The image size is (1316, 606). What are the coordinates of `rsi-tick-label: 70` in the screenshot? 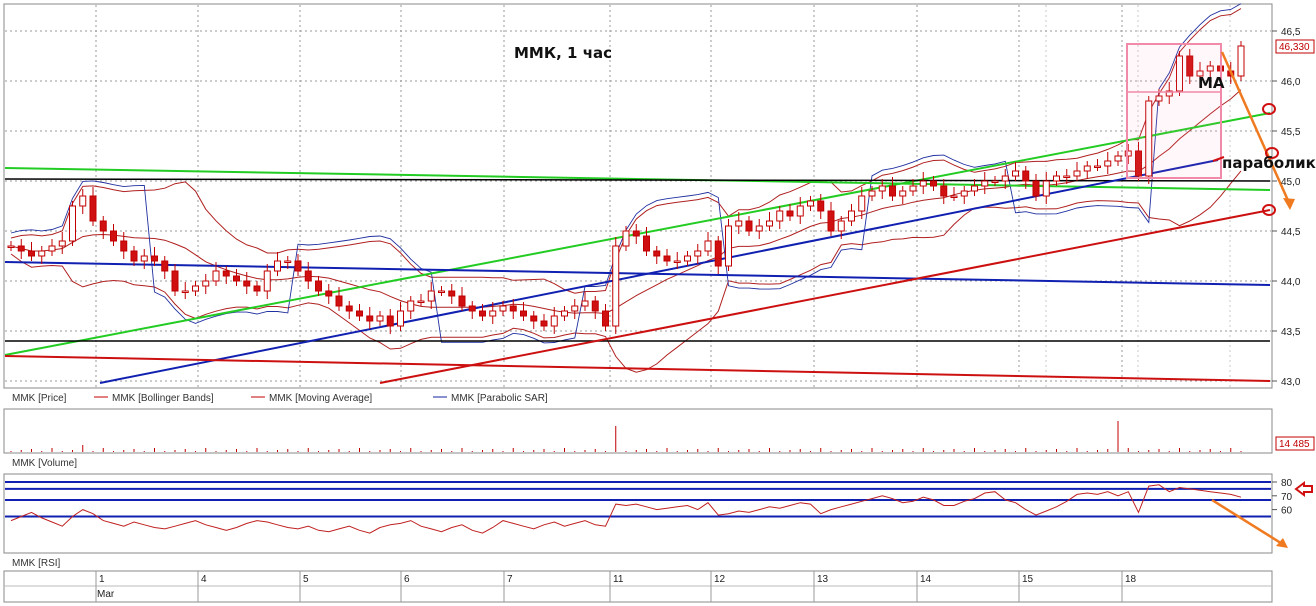 It's located at (1287, 497).